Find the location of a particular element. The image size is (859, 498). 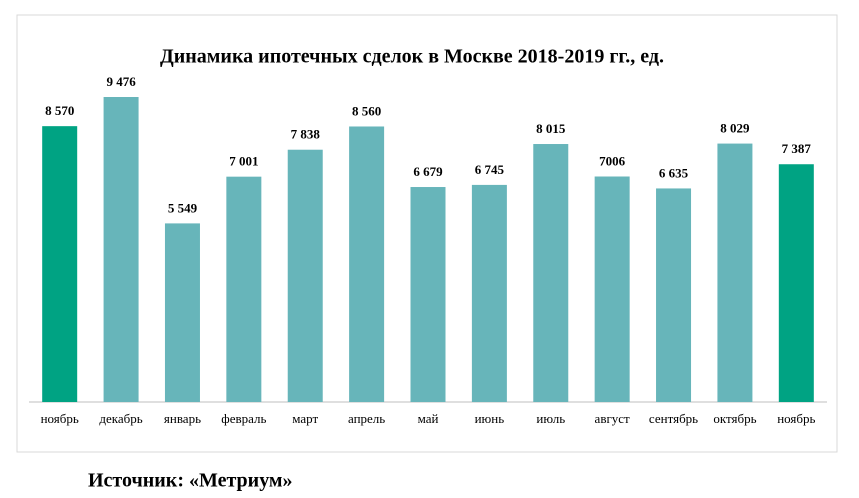

x-tick-label: апрель is located at coordinates (366, 418).